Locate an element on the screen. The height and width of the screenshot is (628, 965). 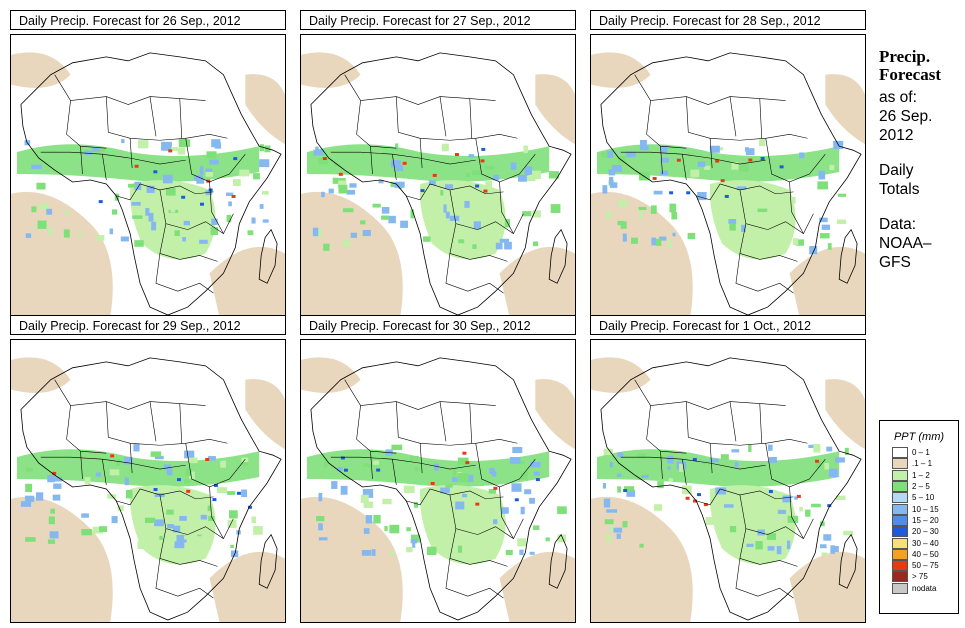
forecast-panel-1: Daily Precip. Forecast for 26 Sep., 2012 is located at coordinates (148, 164).